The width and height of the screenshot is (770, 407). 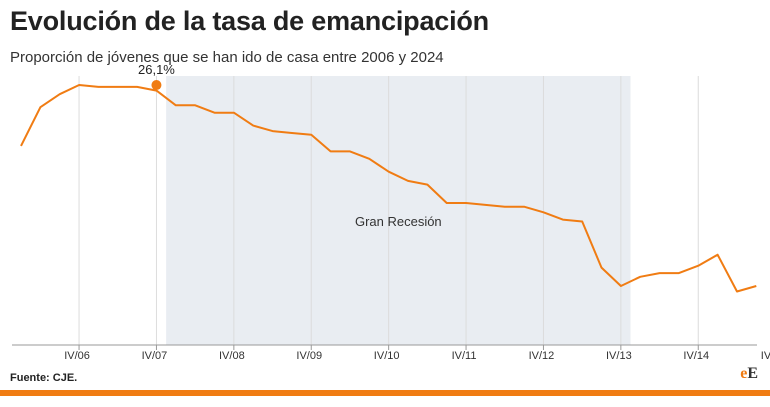 What do you see at coordinates (156, 69) in the screenshot?
I see `annotation-label-1: 26,1%` at bounding box center [156, 69].